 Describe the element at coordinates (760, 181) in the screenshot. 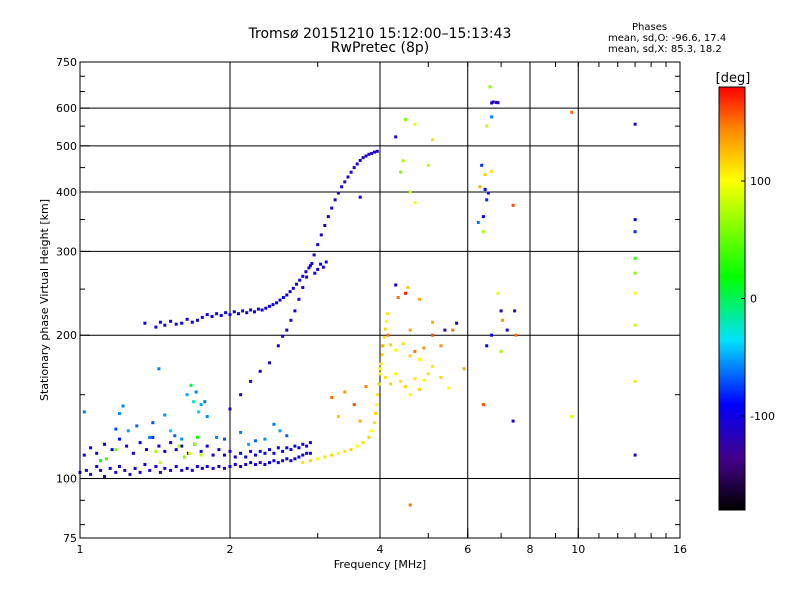

I see `colorbar-tick-label: 100` at that location.